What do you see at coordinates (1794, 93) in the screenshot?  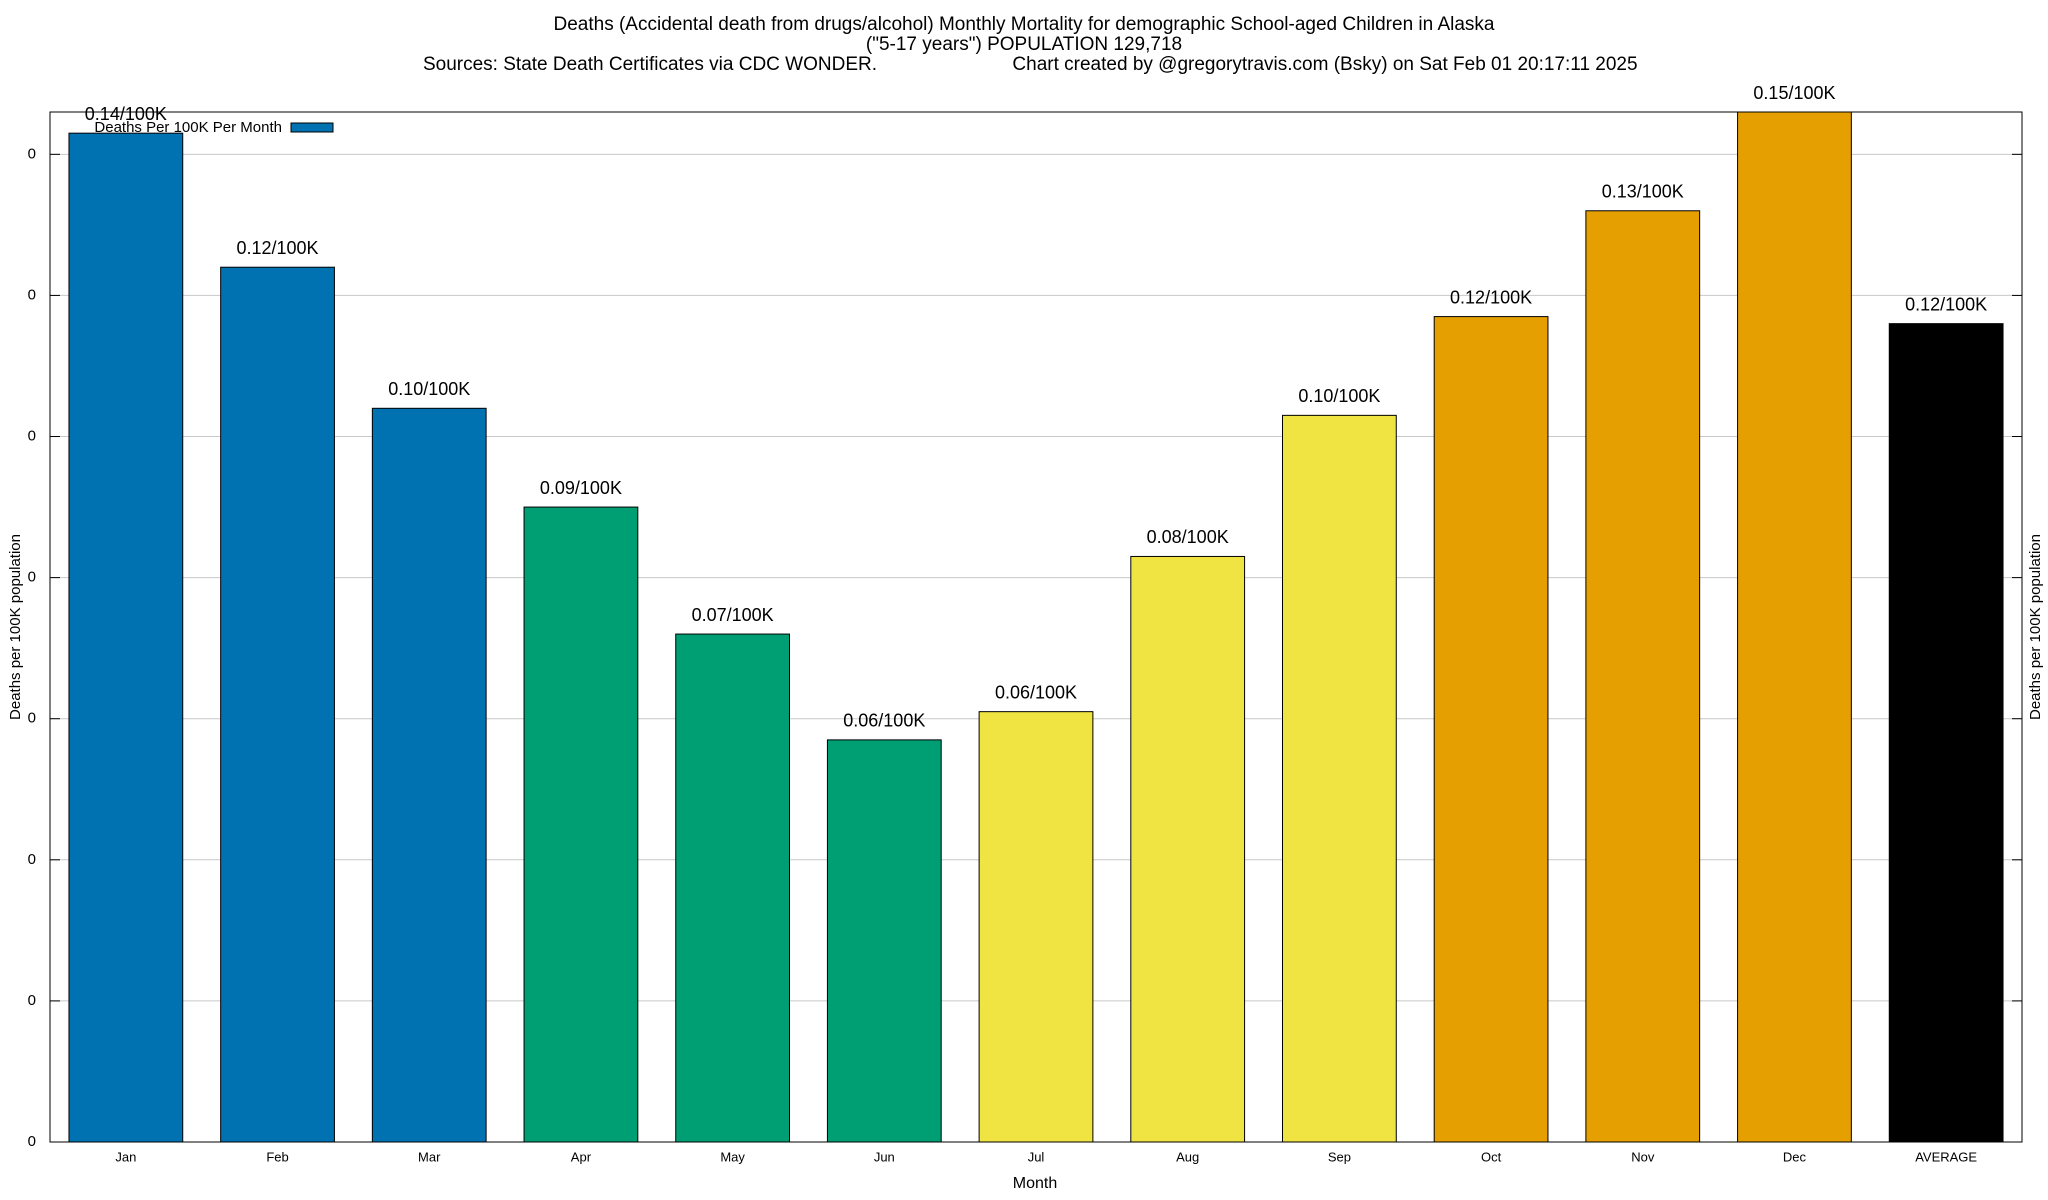 I see `value-label: 0.15/100K` at bounding box center [1794, 93].